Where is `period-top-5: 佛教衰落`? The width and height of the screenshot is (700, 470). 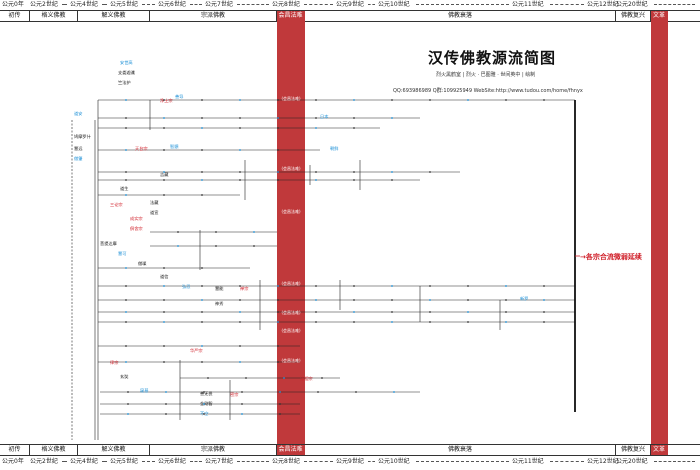
period-top-5: 佛教衰落 is located at coordinates (460, 16).